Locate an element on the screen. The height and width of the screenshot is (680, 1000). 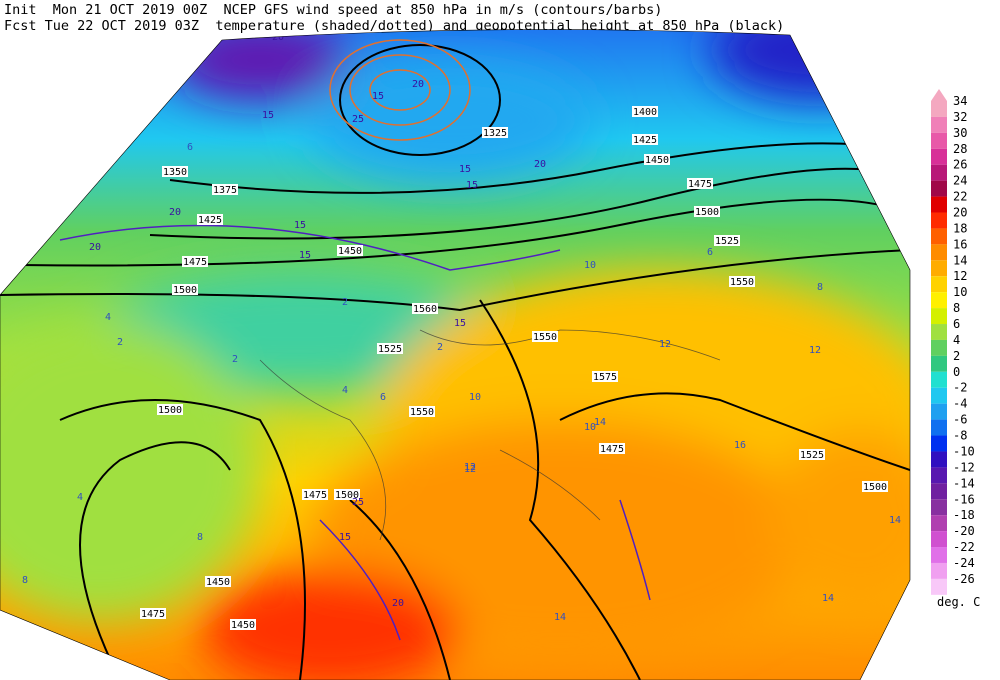
colorbar-label: -16 is located at coordinates (964, 499).